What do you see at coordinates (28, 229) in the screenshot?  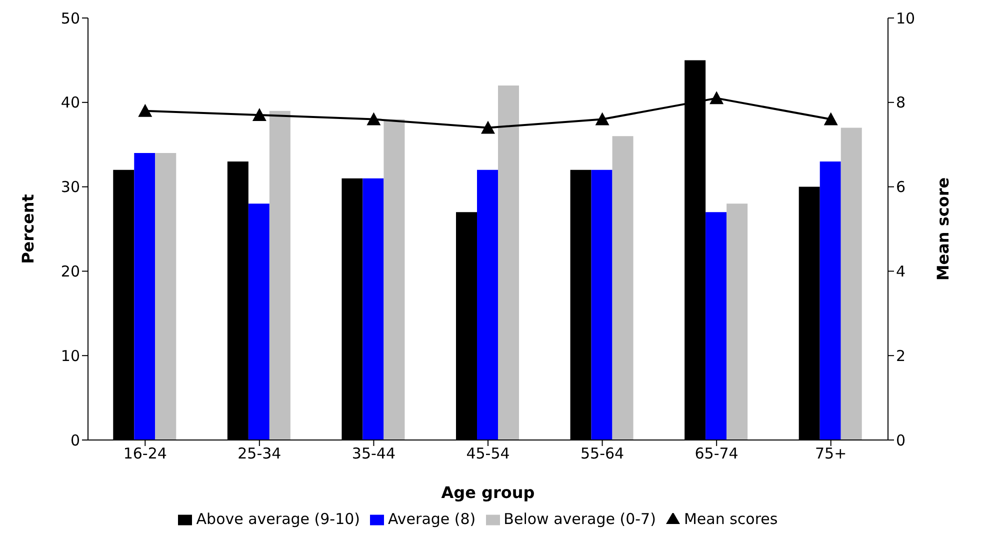 I see `y-axis-title: Percent` at bounding box center [28, 229].